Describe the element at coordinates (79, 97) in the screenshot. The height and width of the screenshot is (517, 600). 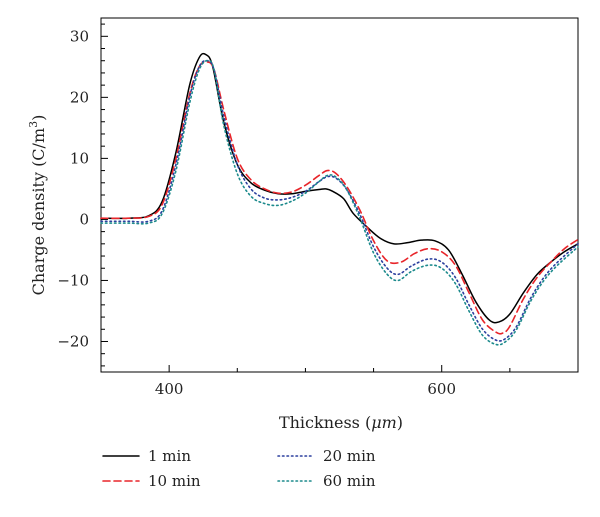
I see `y-tick-label: 20` at that location.